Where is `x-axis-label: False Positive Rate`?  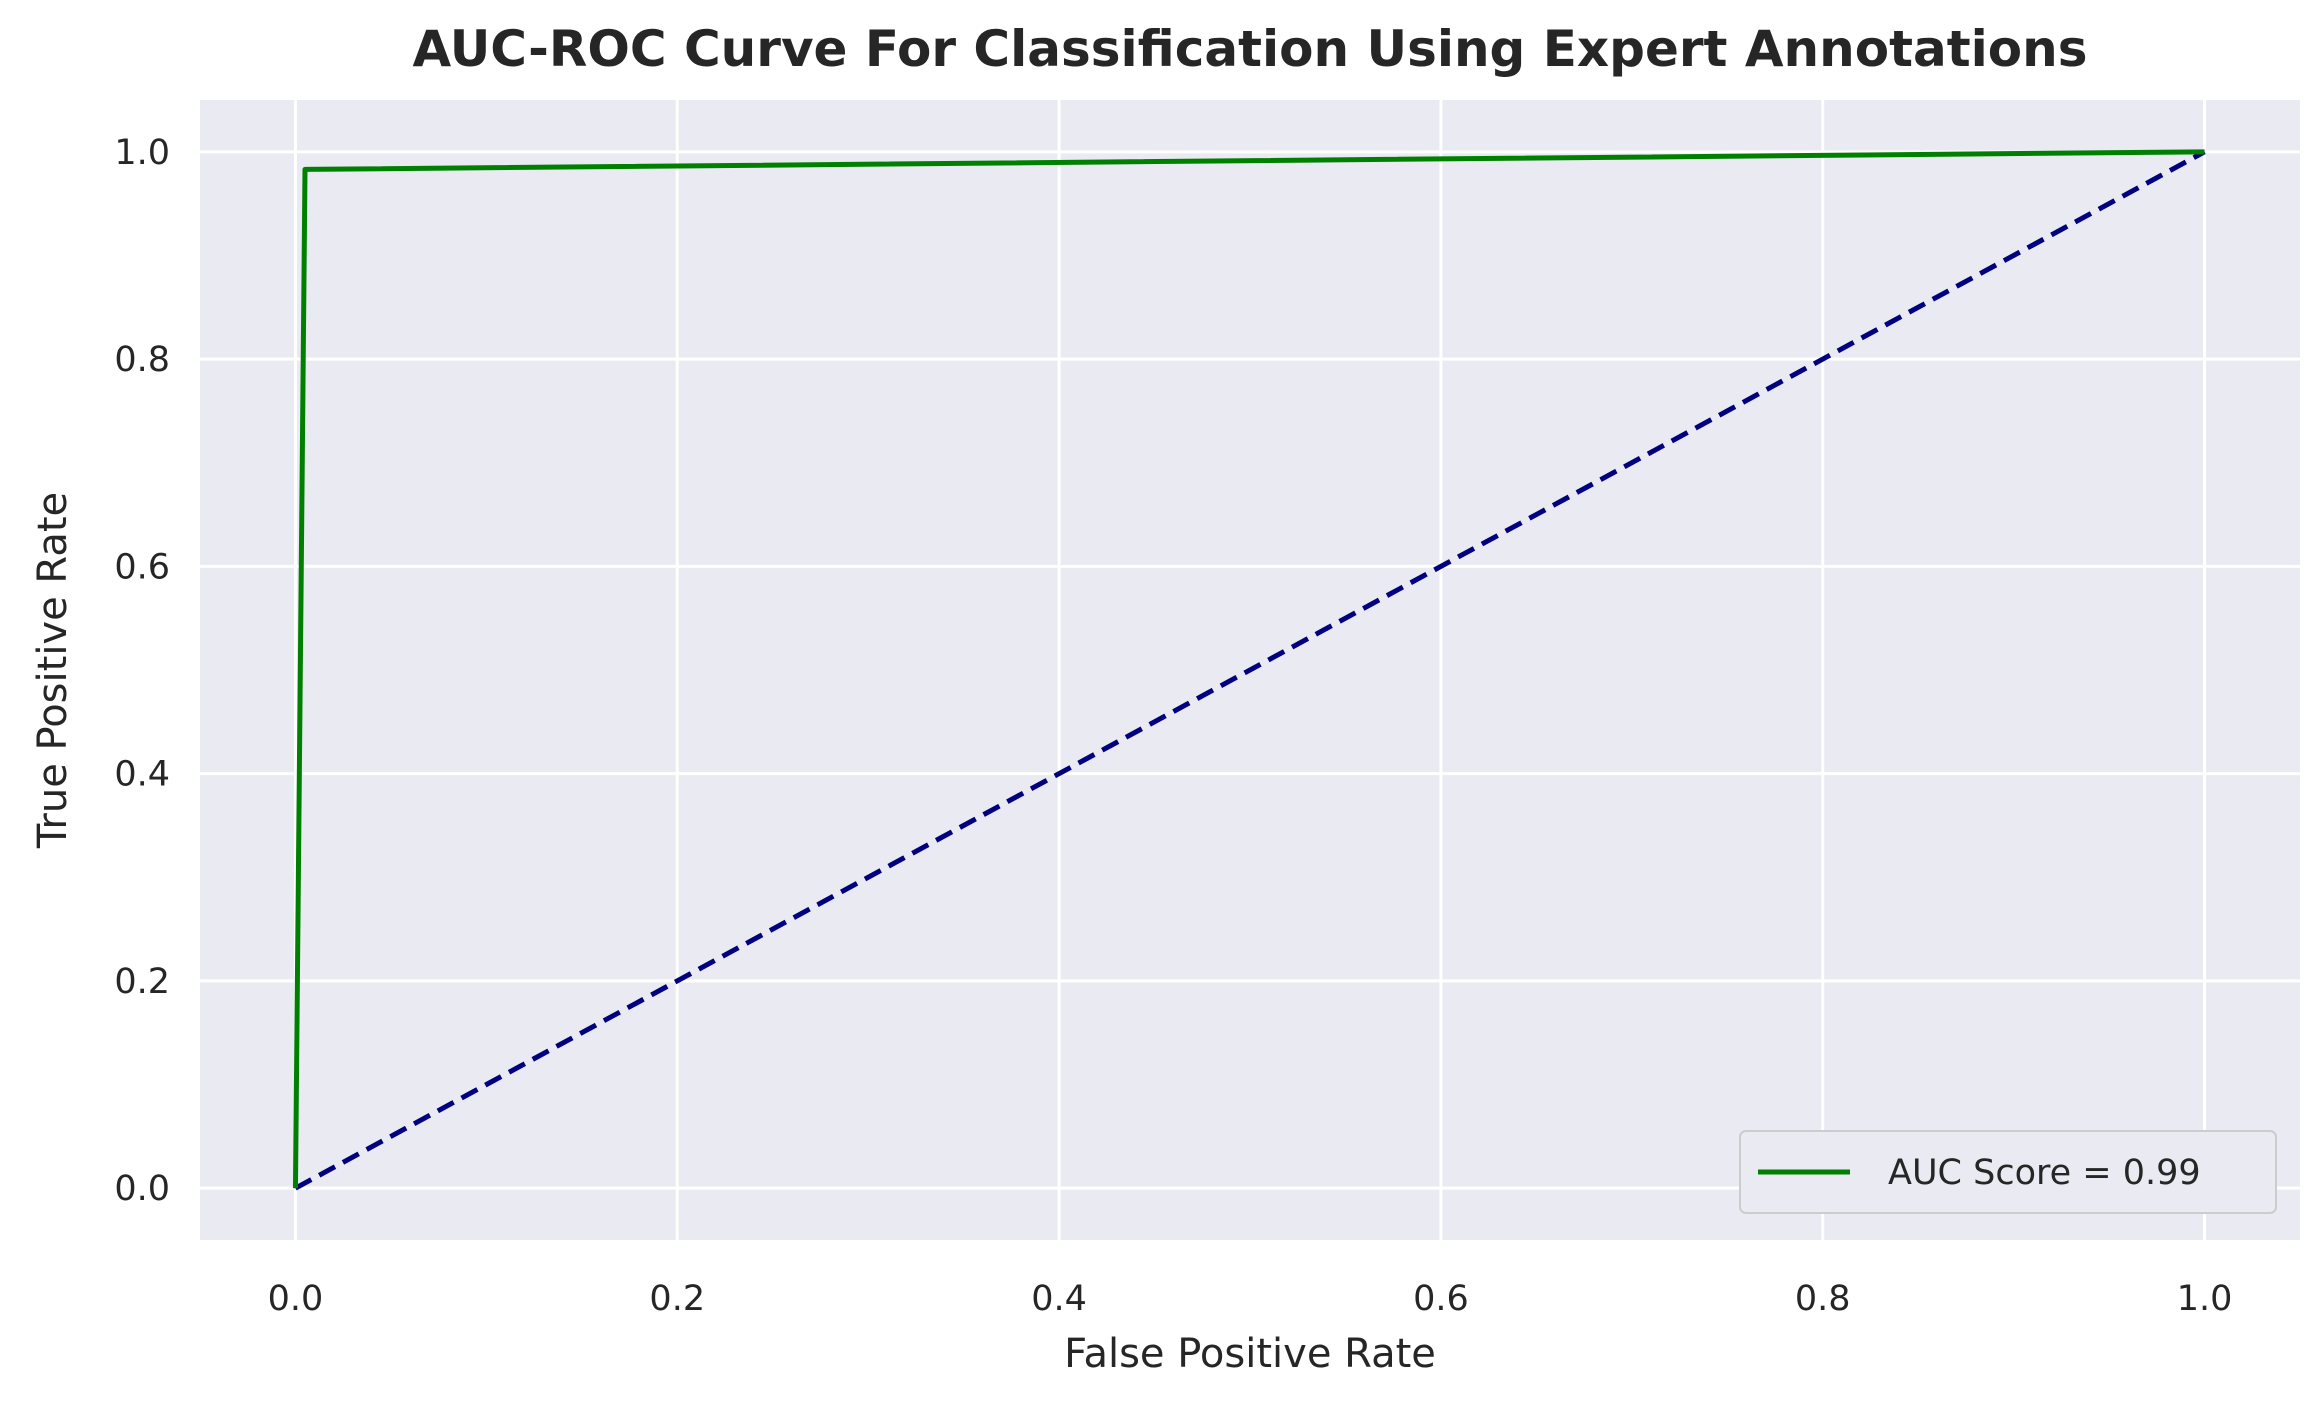 x-axis-label: False Positive Rate is located at coordinates (1250, 1354).